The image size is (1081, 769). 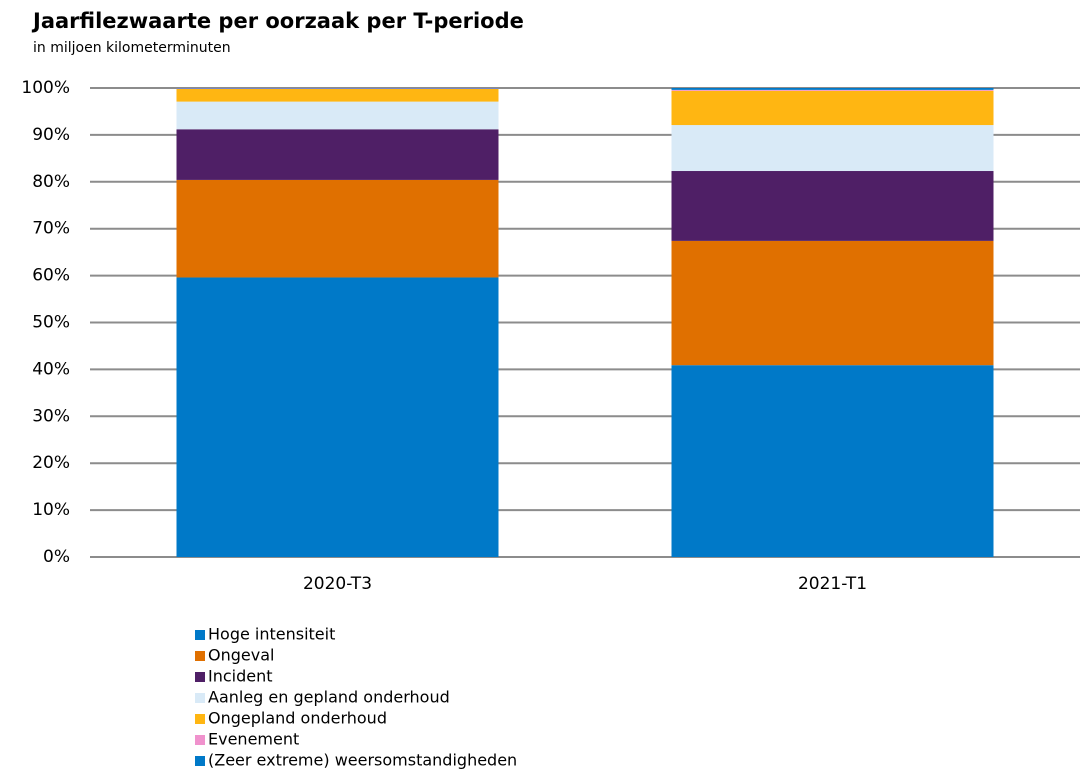 I want to click on y-tick-label: 20%, so click(x=51, y=463).